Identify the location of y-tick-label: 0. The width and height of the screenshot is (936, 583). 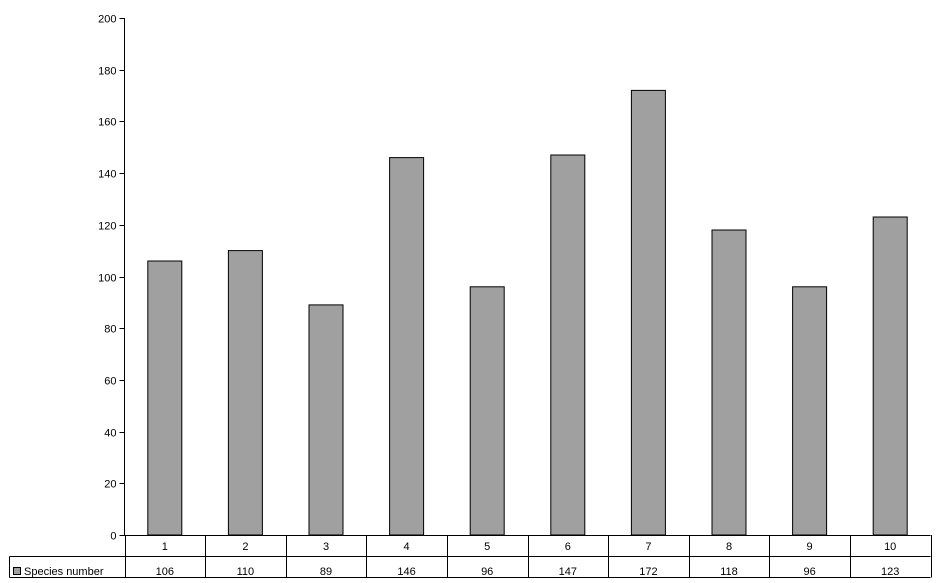
(113, 537).